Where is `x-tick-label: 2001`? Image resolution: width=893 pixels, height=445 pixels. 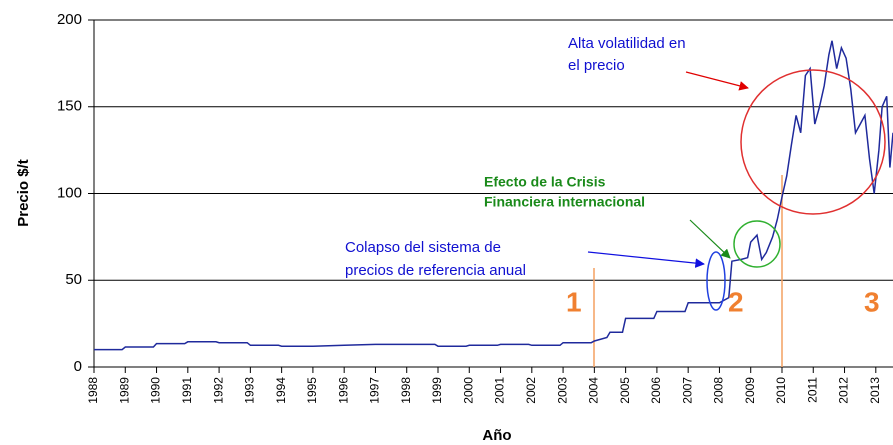 x-tick-label: 2001 is located at coordinates (500, 390).